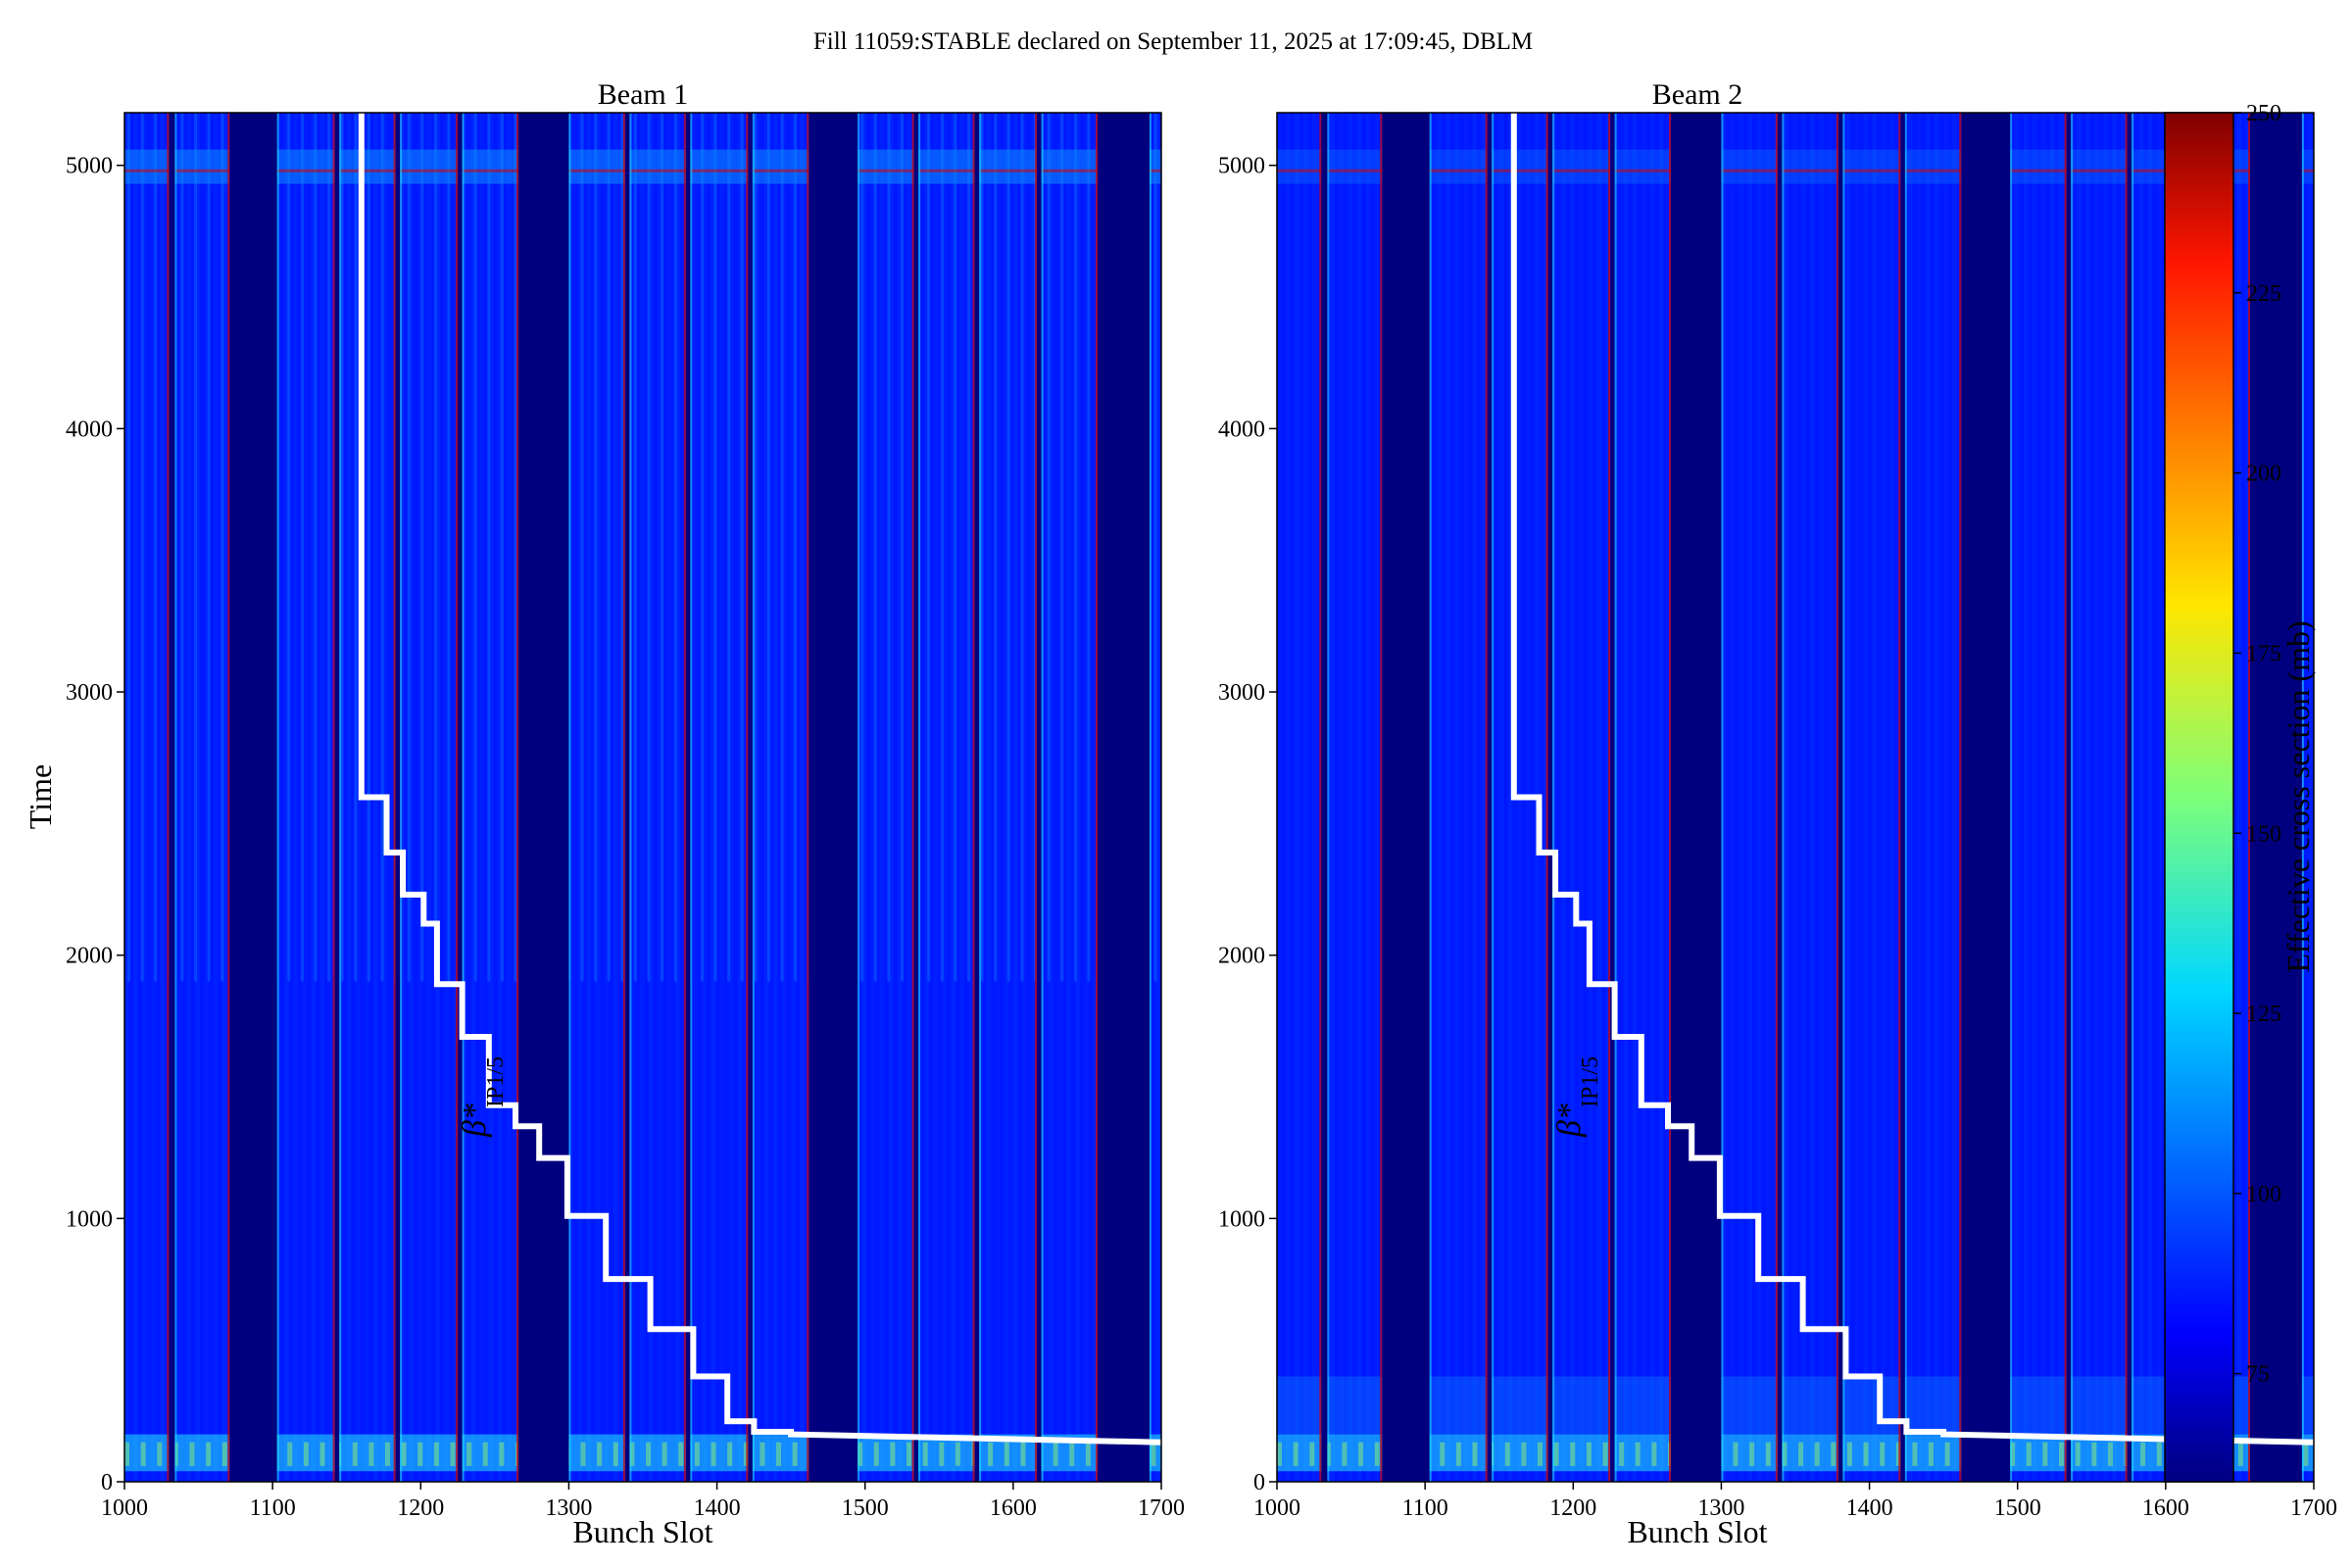 Image resolution: width=2352 pixels, height=1568 pixels. What do you see at coordinates (273, 1508) in the screenshot?
I see `beam1-xtick-label: 1100` at bounding box center [273, 1508].